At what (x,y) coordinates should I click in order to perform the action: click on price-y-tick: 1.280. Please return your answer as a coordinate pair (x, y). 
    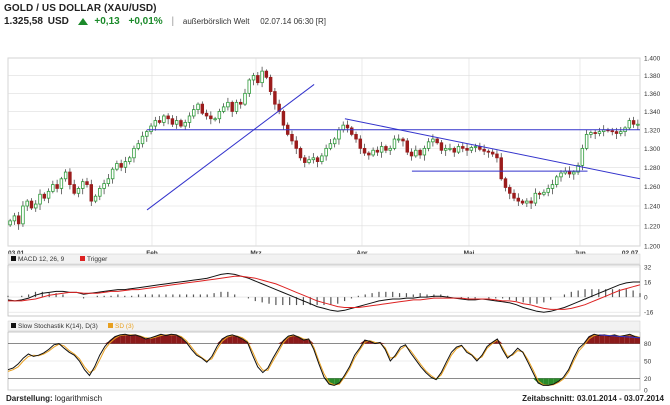
    Looking at the image, I should click on (652, 168).